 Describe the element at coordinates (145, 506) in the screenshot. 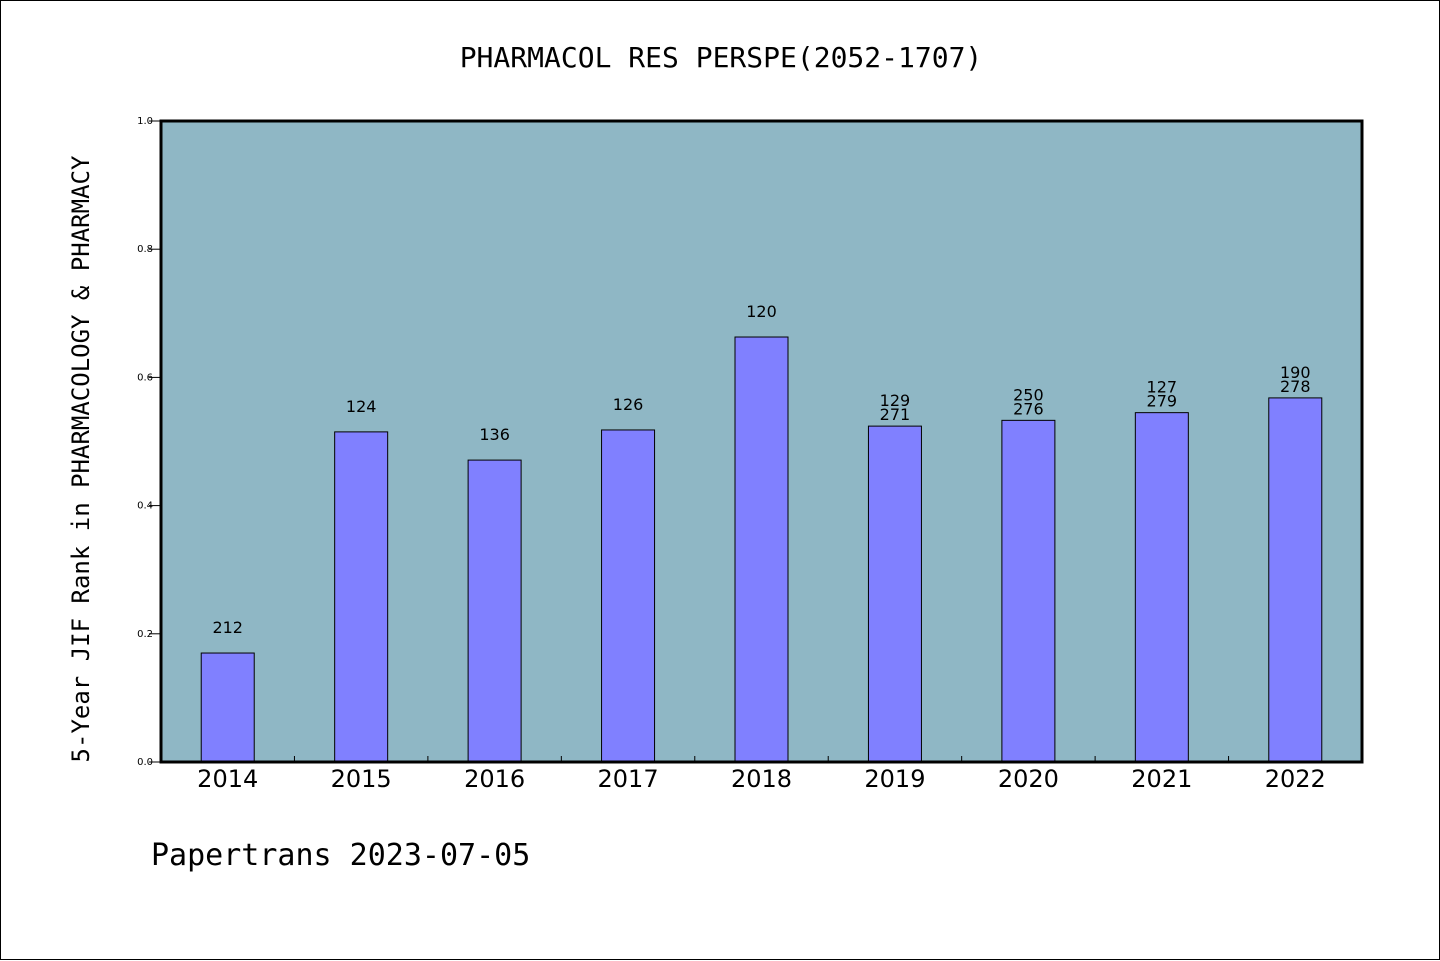

I see `y-tick-label: 0.4` at that location.